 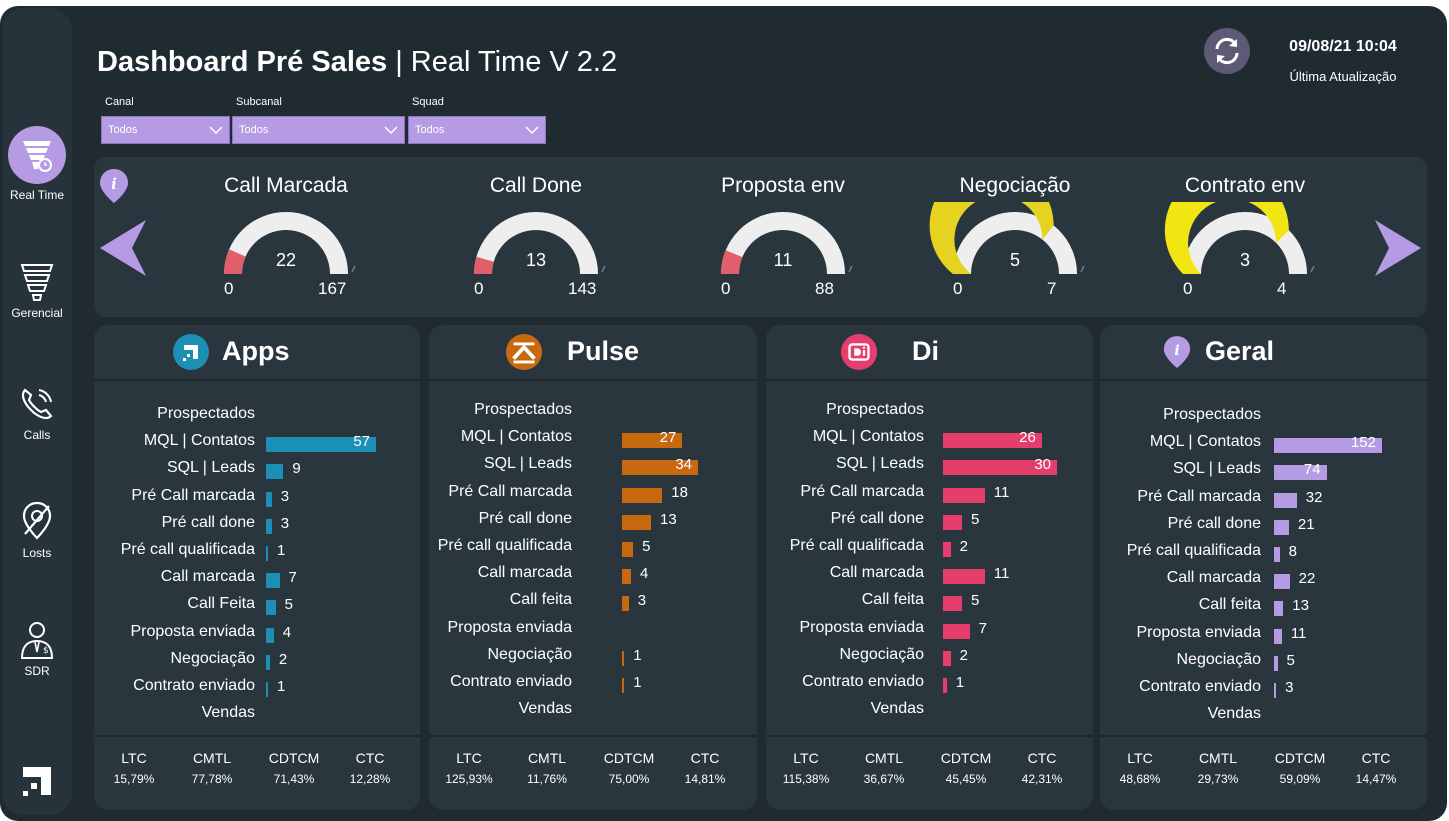 I want to click on person-tie-icon: $, so click(x=37, y=640).